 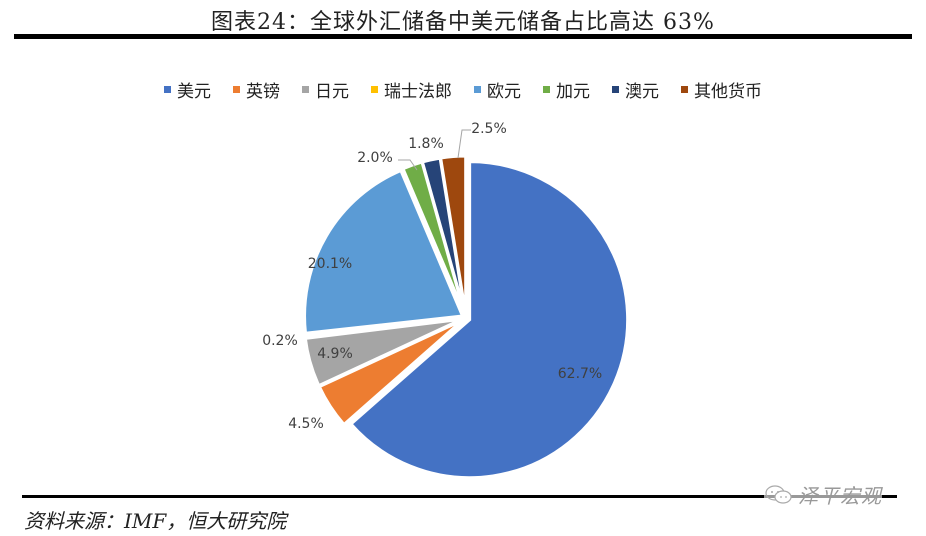 What do you see at coordinates (573, 92) in the screenshot?
I see `legend-label: 加元` at bounding box center [573, 92].